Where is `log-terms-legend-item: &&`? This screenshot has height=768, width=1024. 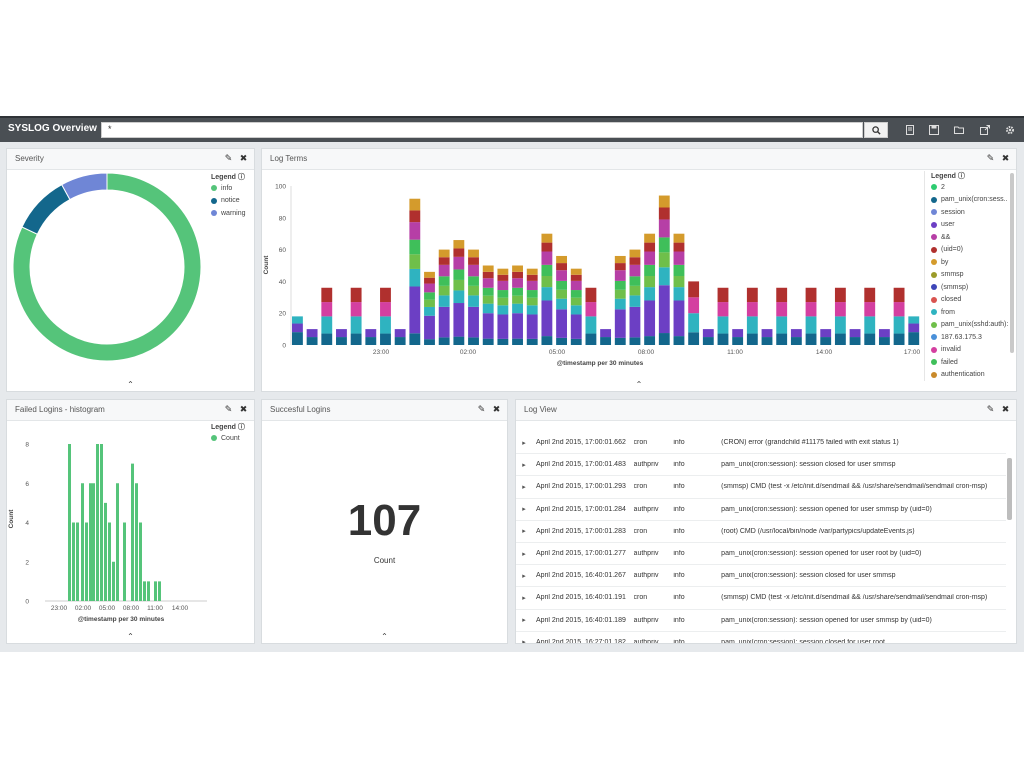
log-terms-legend-item: && is located at coordinates (969, 237).